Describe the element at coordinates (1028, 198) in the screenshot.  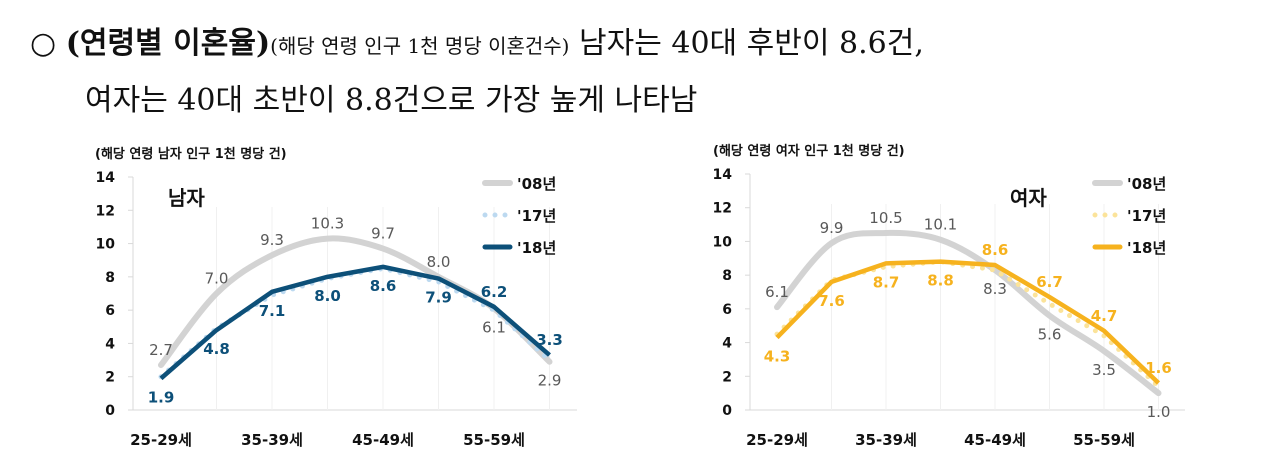
I see `chart-title: 여자` at that location.